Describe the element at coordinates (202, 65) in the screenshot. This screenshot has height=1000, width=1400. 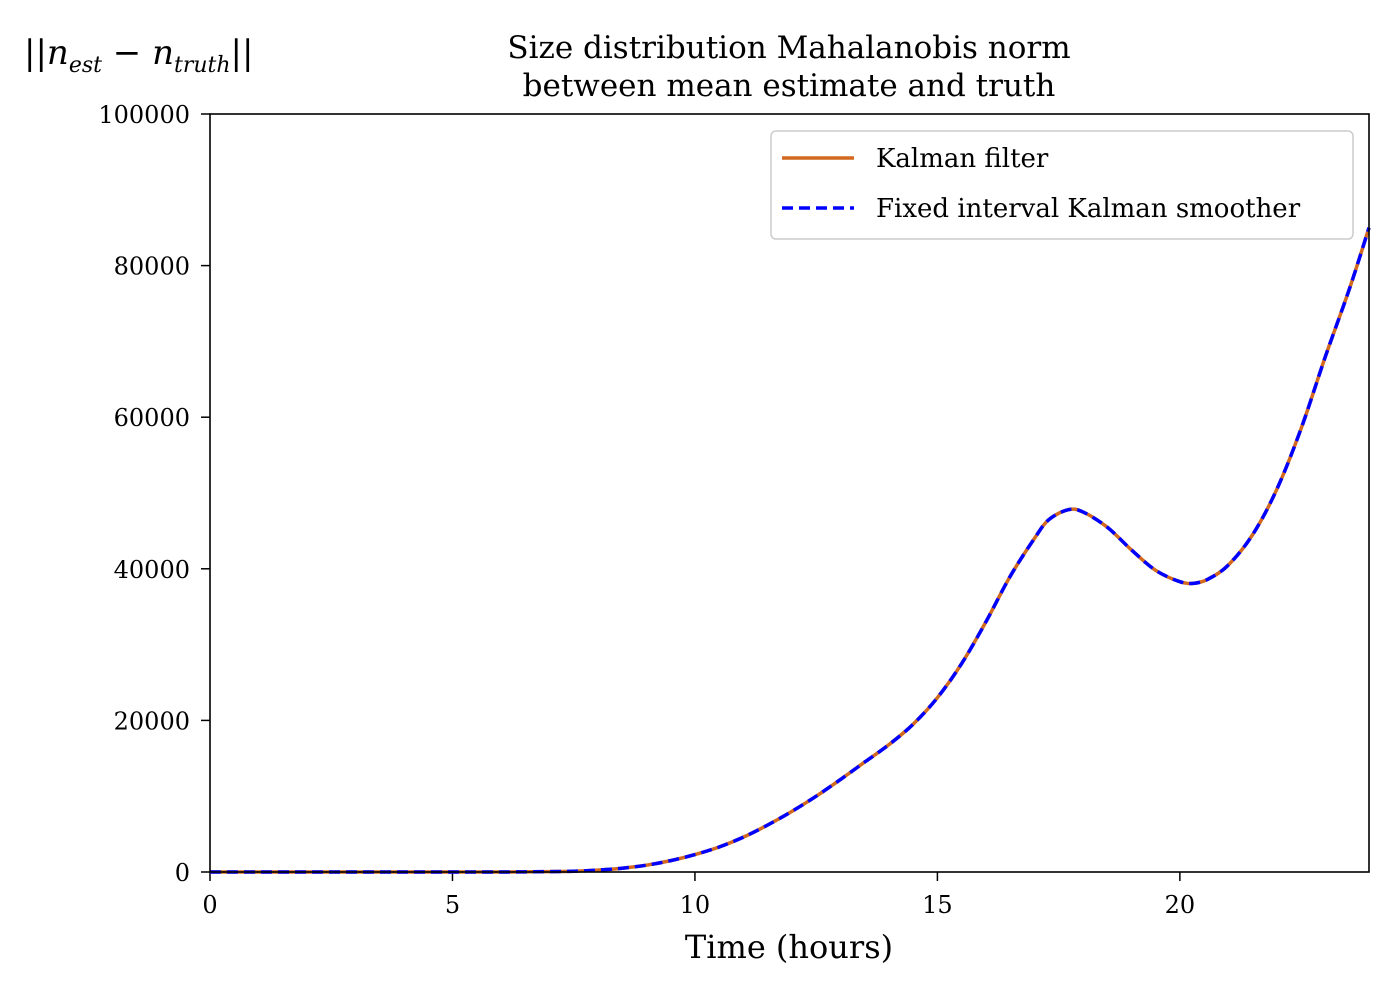
I see `y-axis-label-sub-truth: truth` at that location.